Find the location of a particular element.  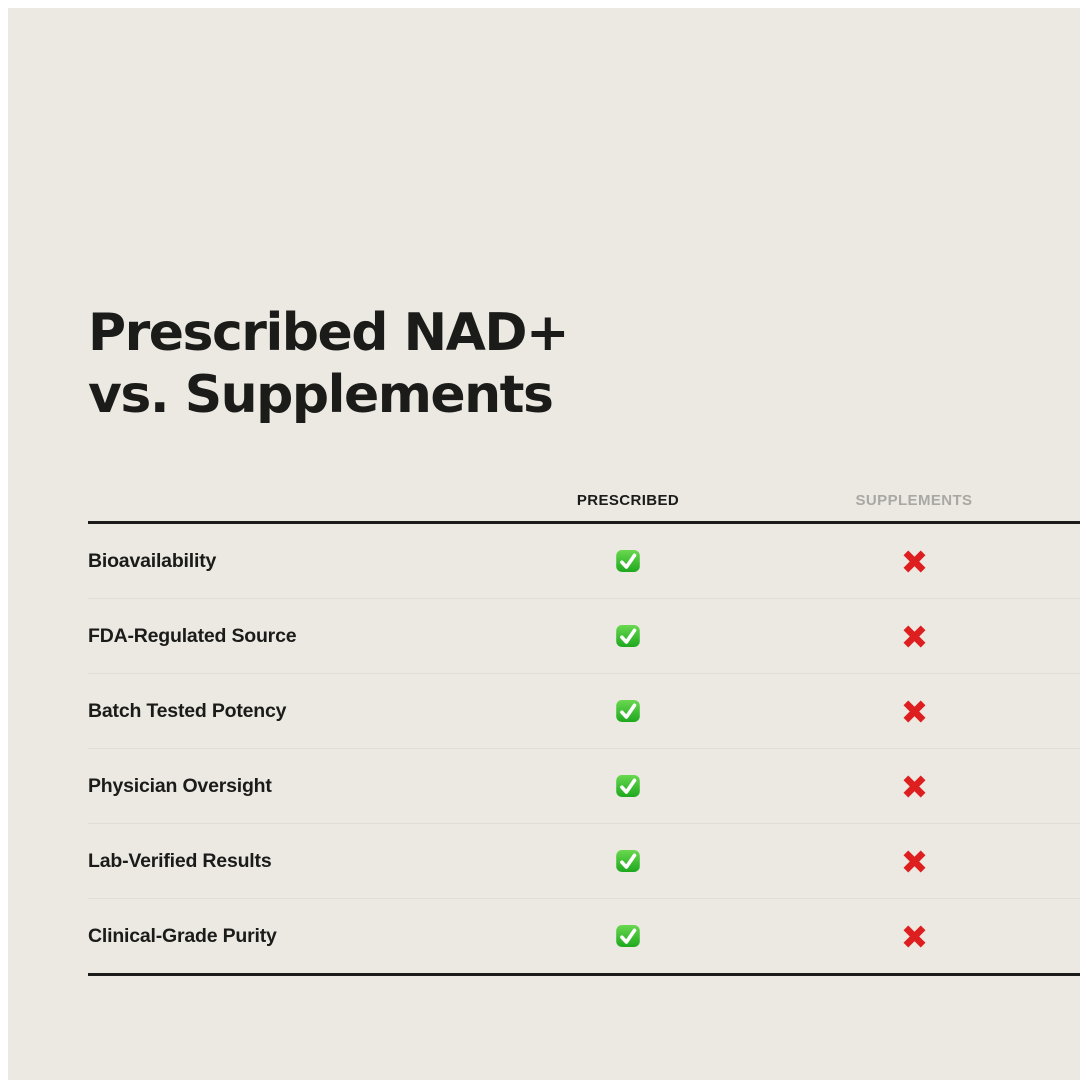

table-row: Clinical-Grade Purity is located at coordinates (584, 936).